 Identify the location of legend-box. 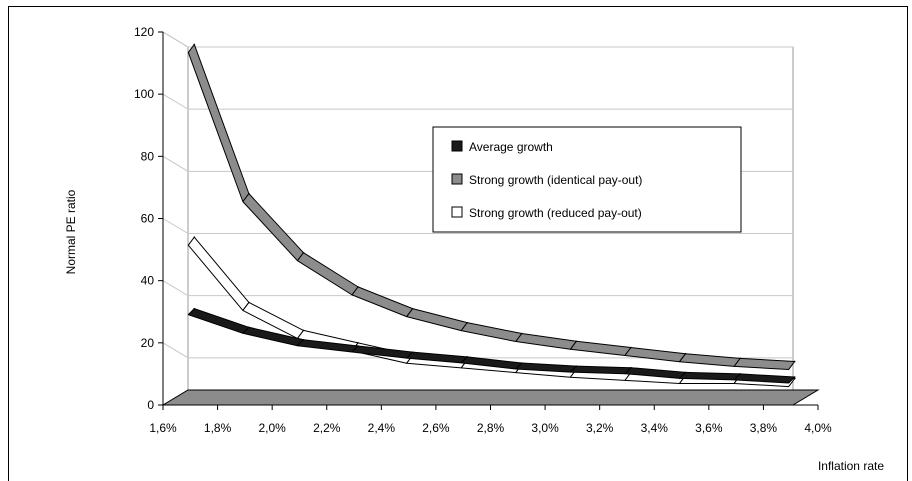
(587, 179).